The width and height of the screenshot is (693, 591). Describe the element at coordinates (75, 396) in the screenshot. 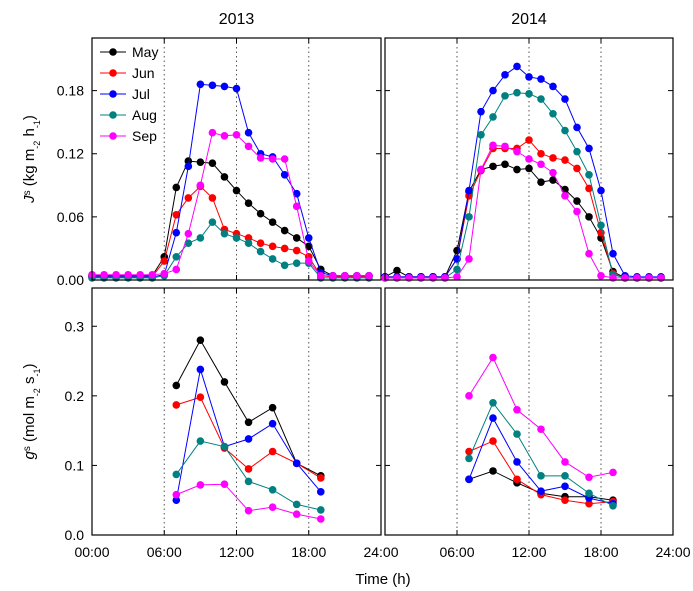

I see `y-tick-label: 0.2` at that location.